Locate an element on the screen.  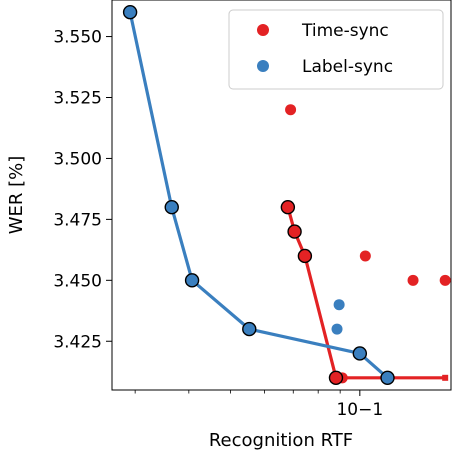
legend-box is located at coordinates (336, 49).